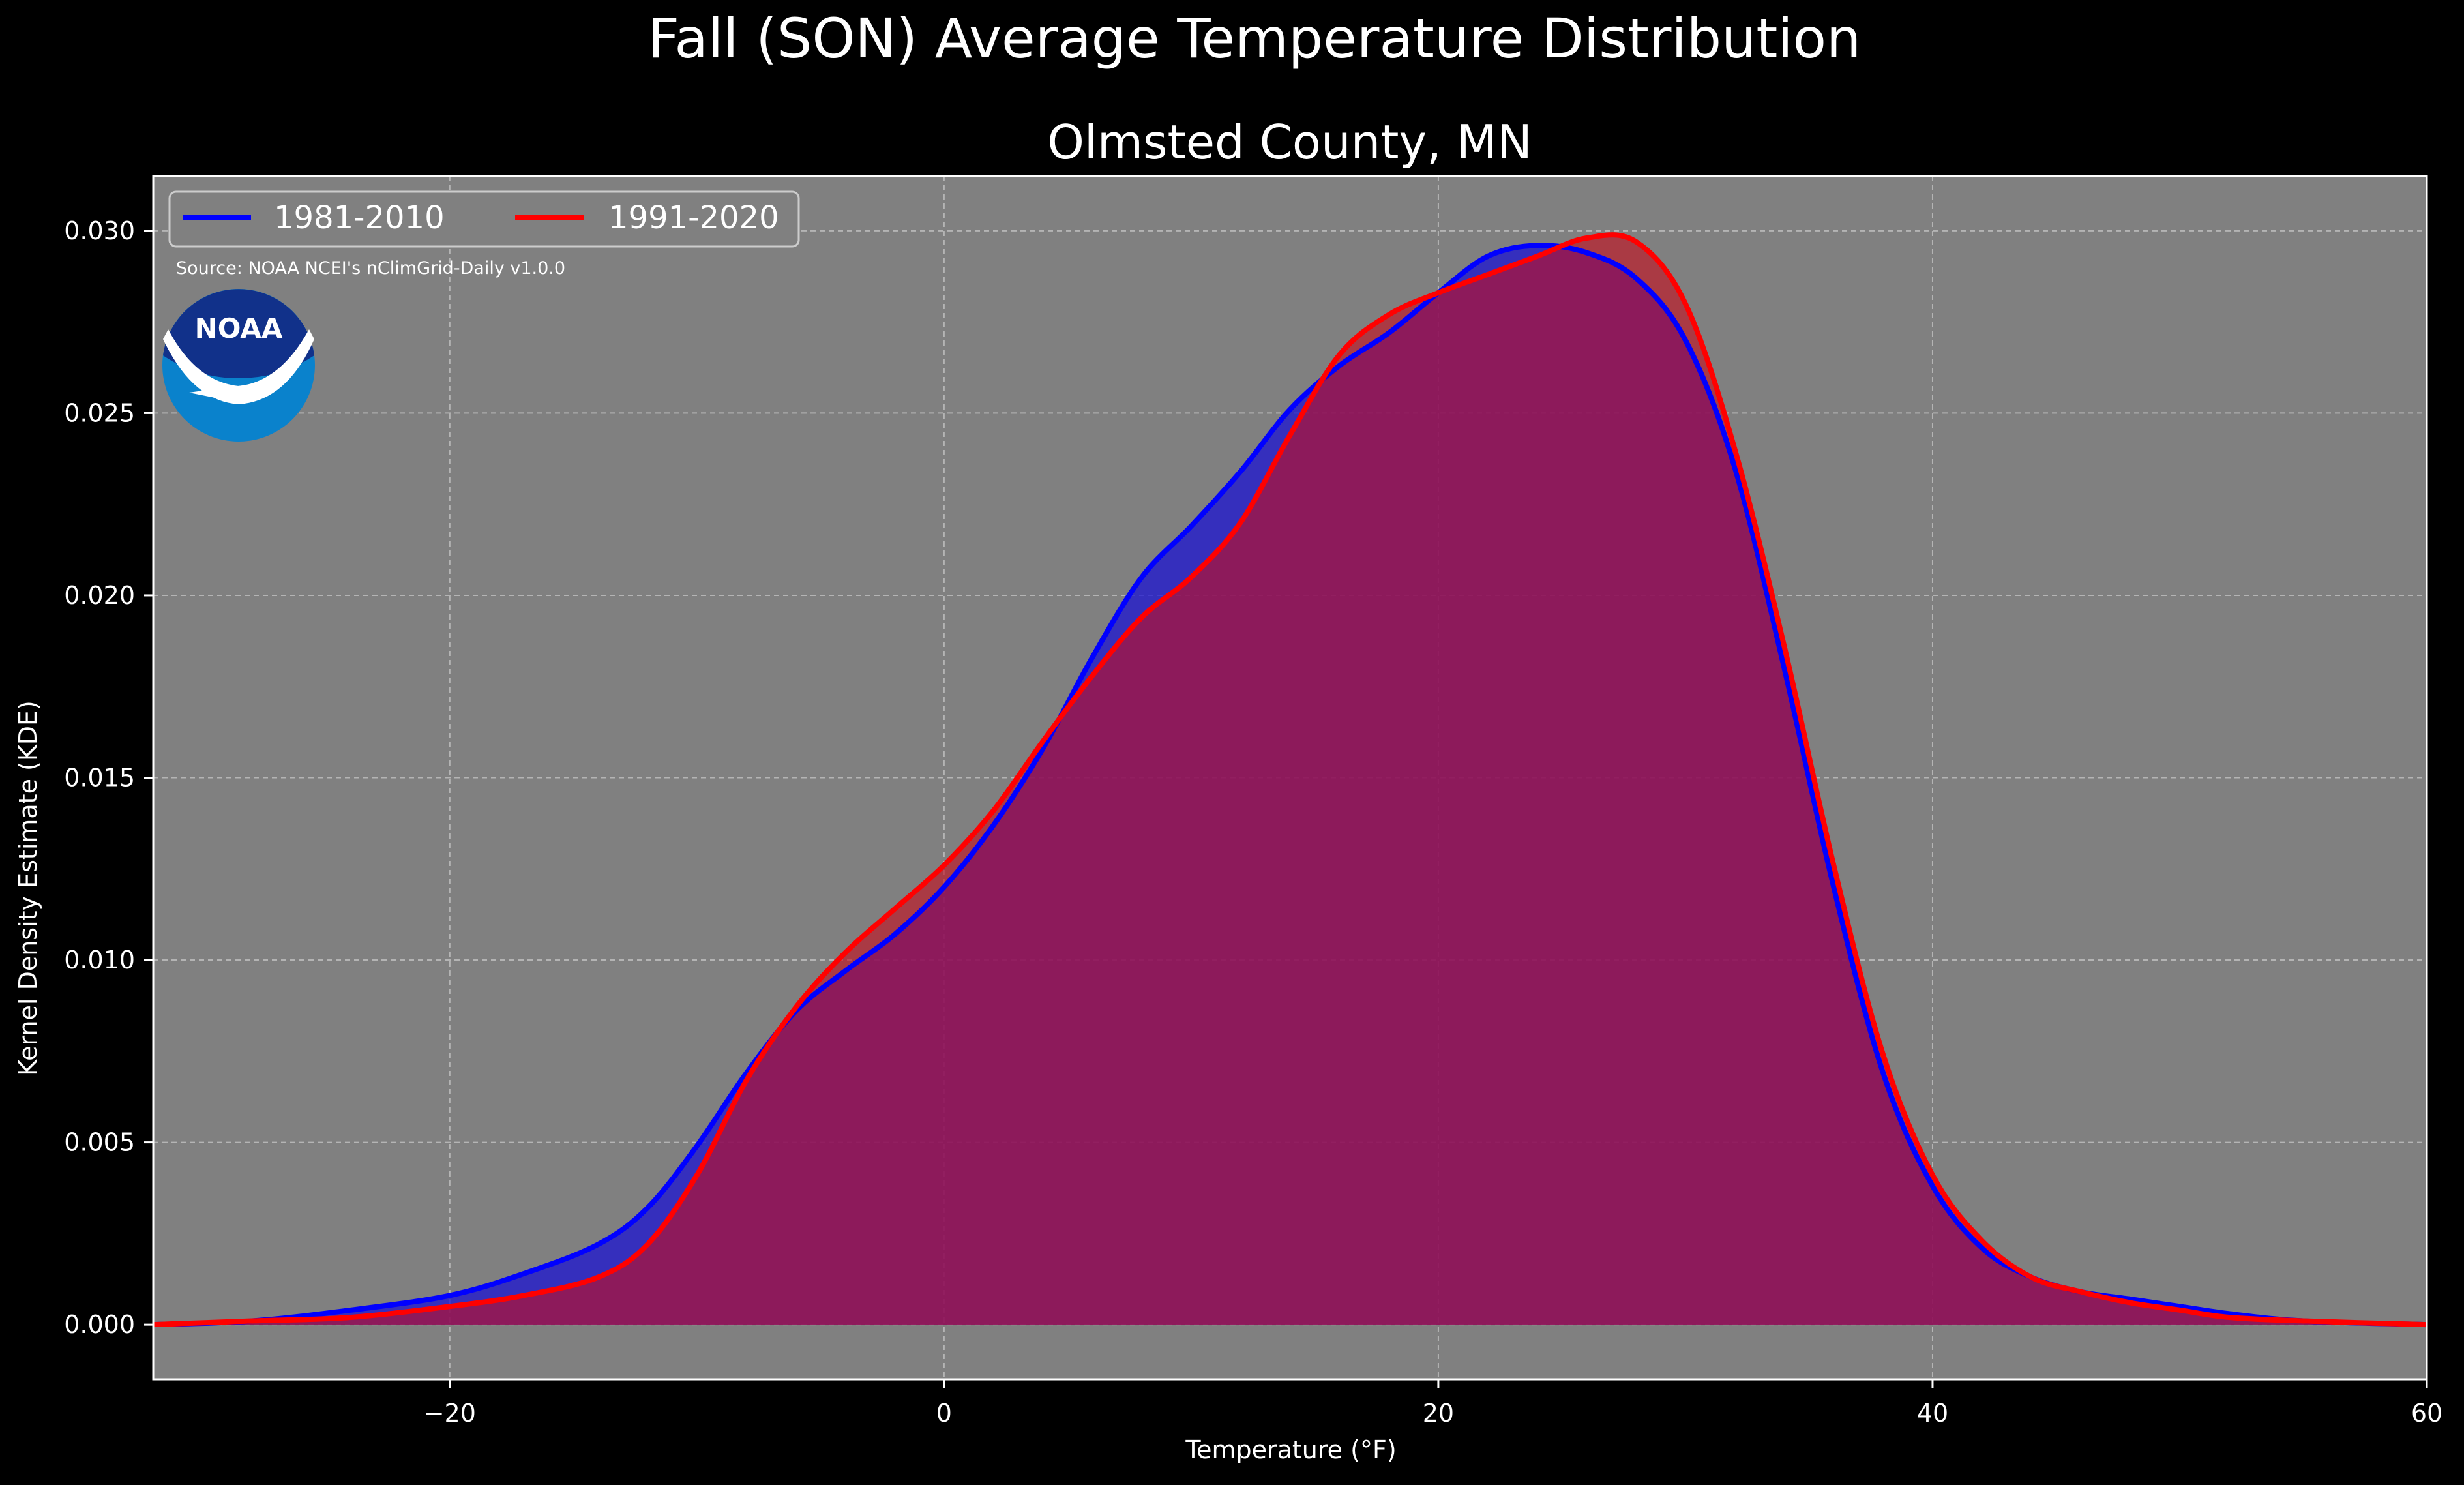 This screenshot has height=1485, width=2464. What do you see at coordinates (99, 412) in the screenshot?
I see `y-tick-label: 0.025` at bounding box center [99, 412].